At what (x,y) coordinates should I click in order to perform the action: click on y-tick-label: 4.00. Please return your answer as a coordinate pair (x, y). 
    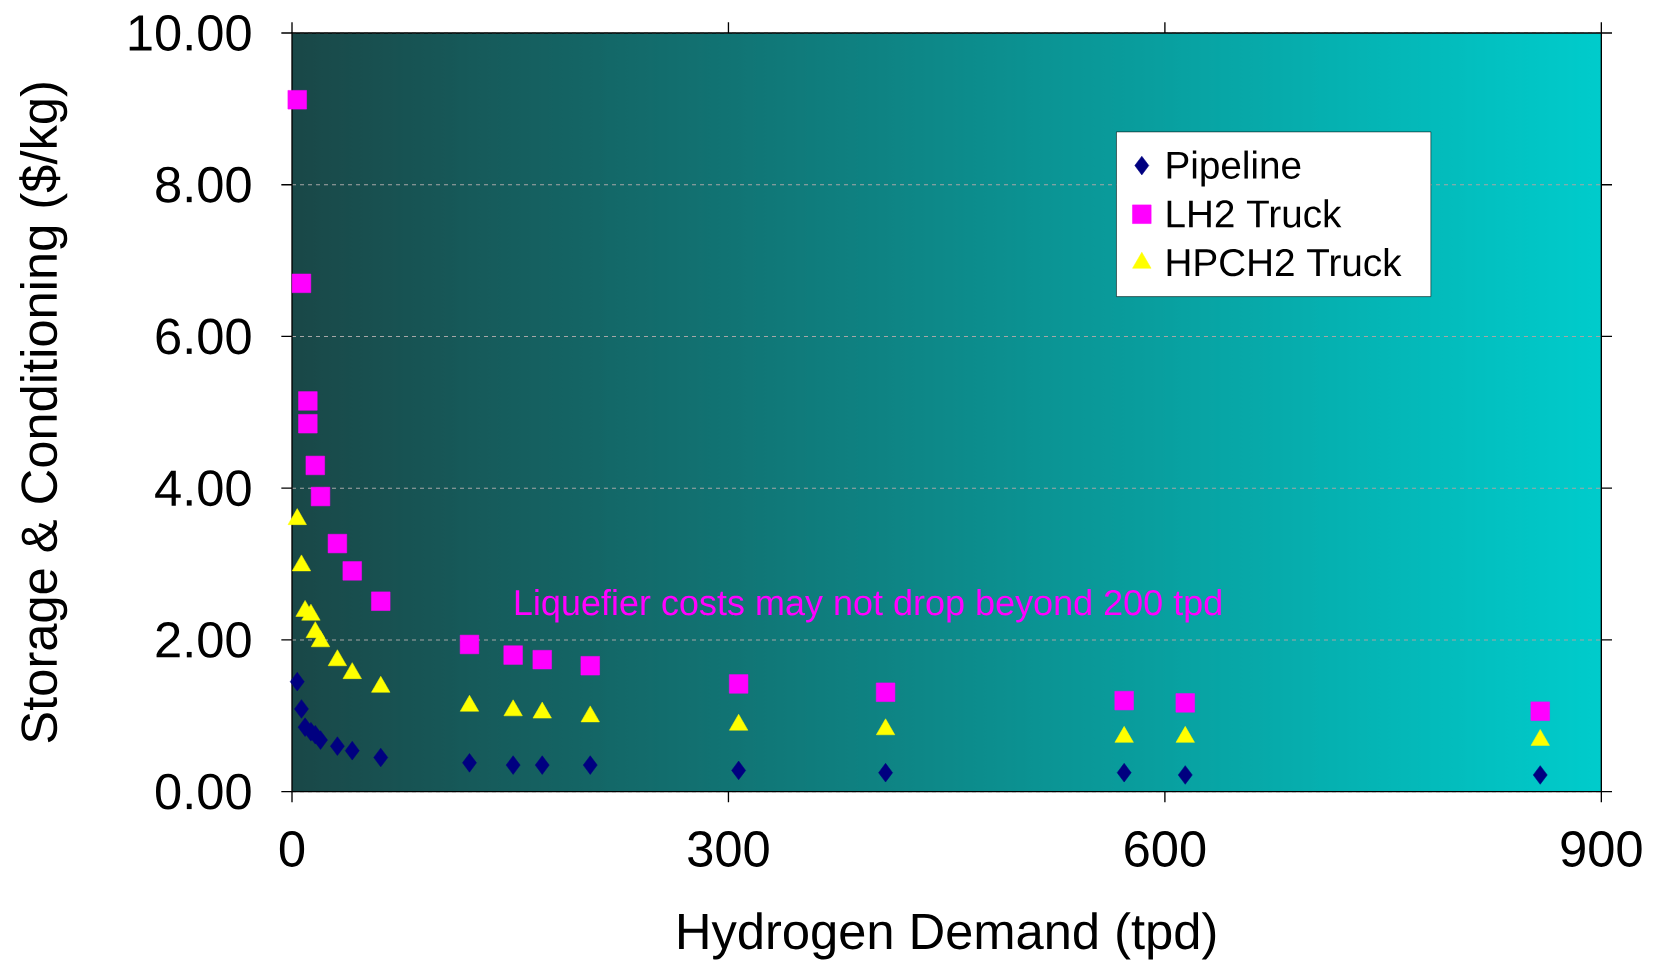
    Looking at the image, I should click on (203, 488).